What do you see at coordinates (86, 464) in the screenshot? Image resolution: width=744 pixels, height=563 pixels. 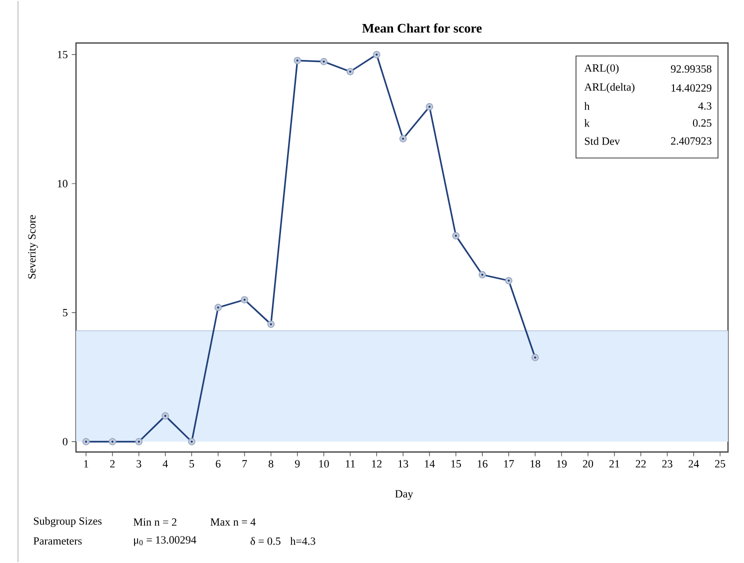 I see `x-tick-label: 1` at bounding box center [86, 464].